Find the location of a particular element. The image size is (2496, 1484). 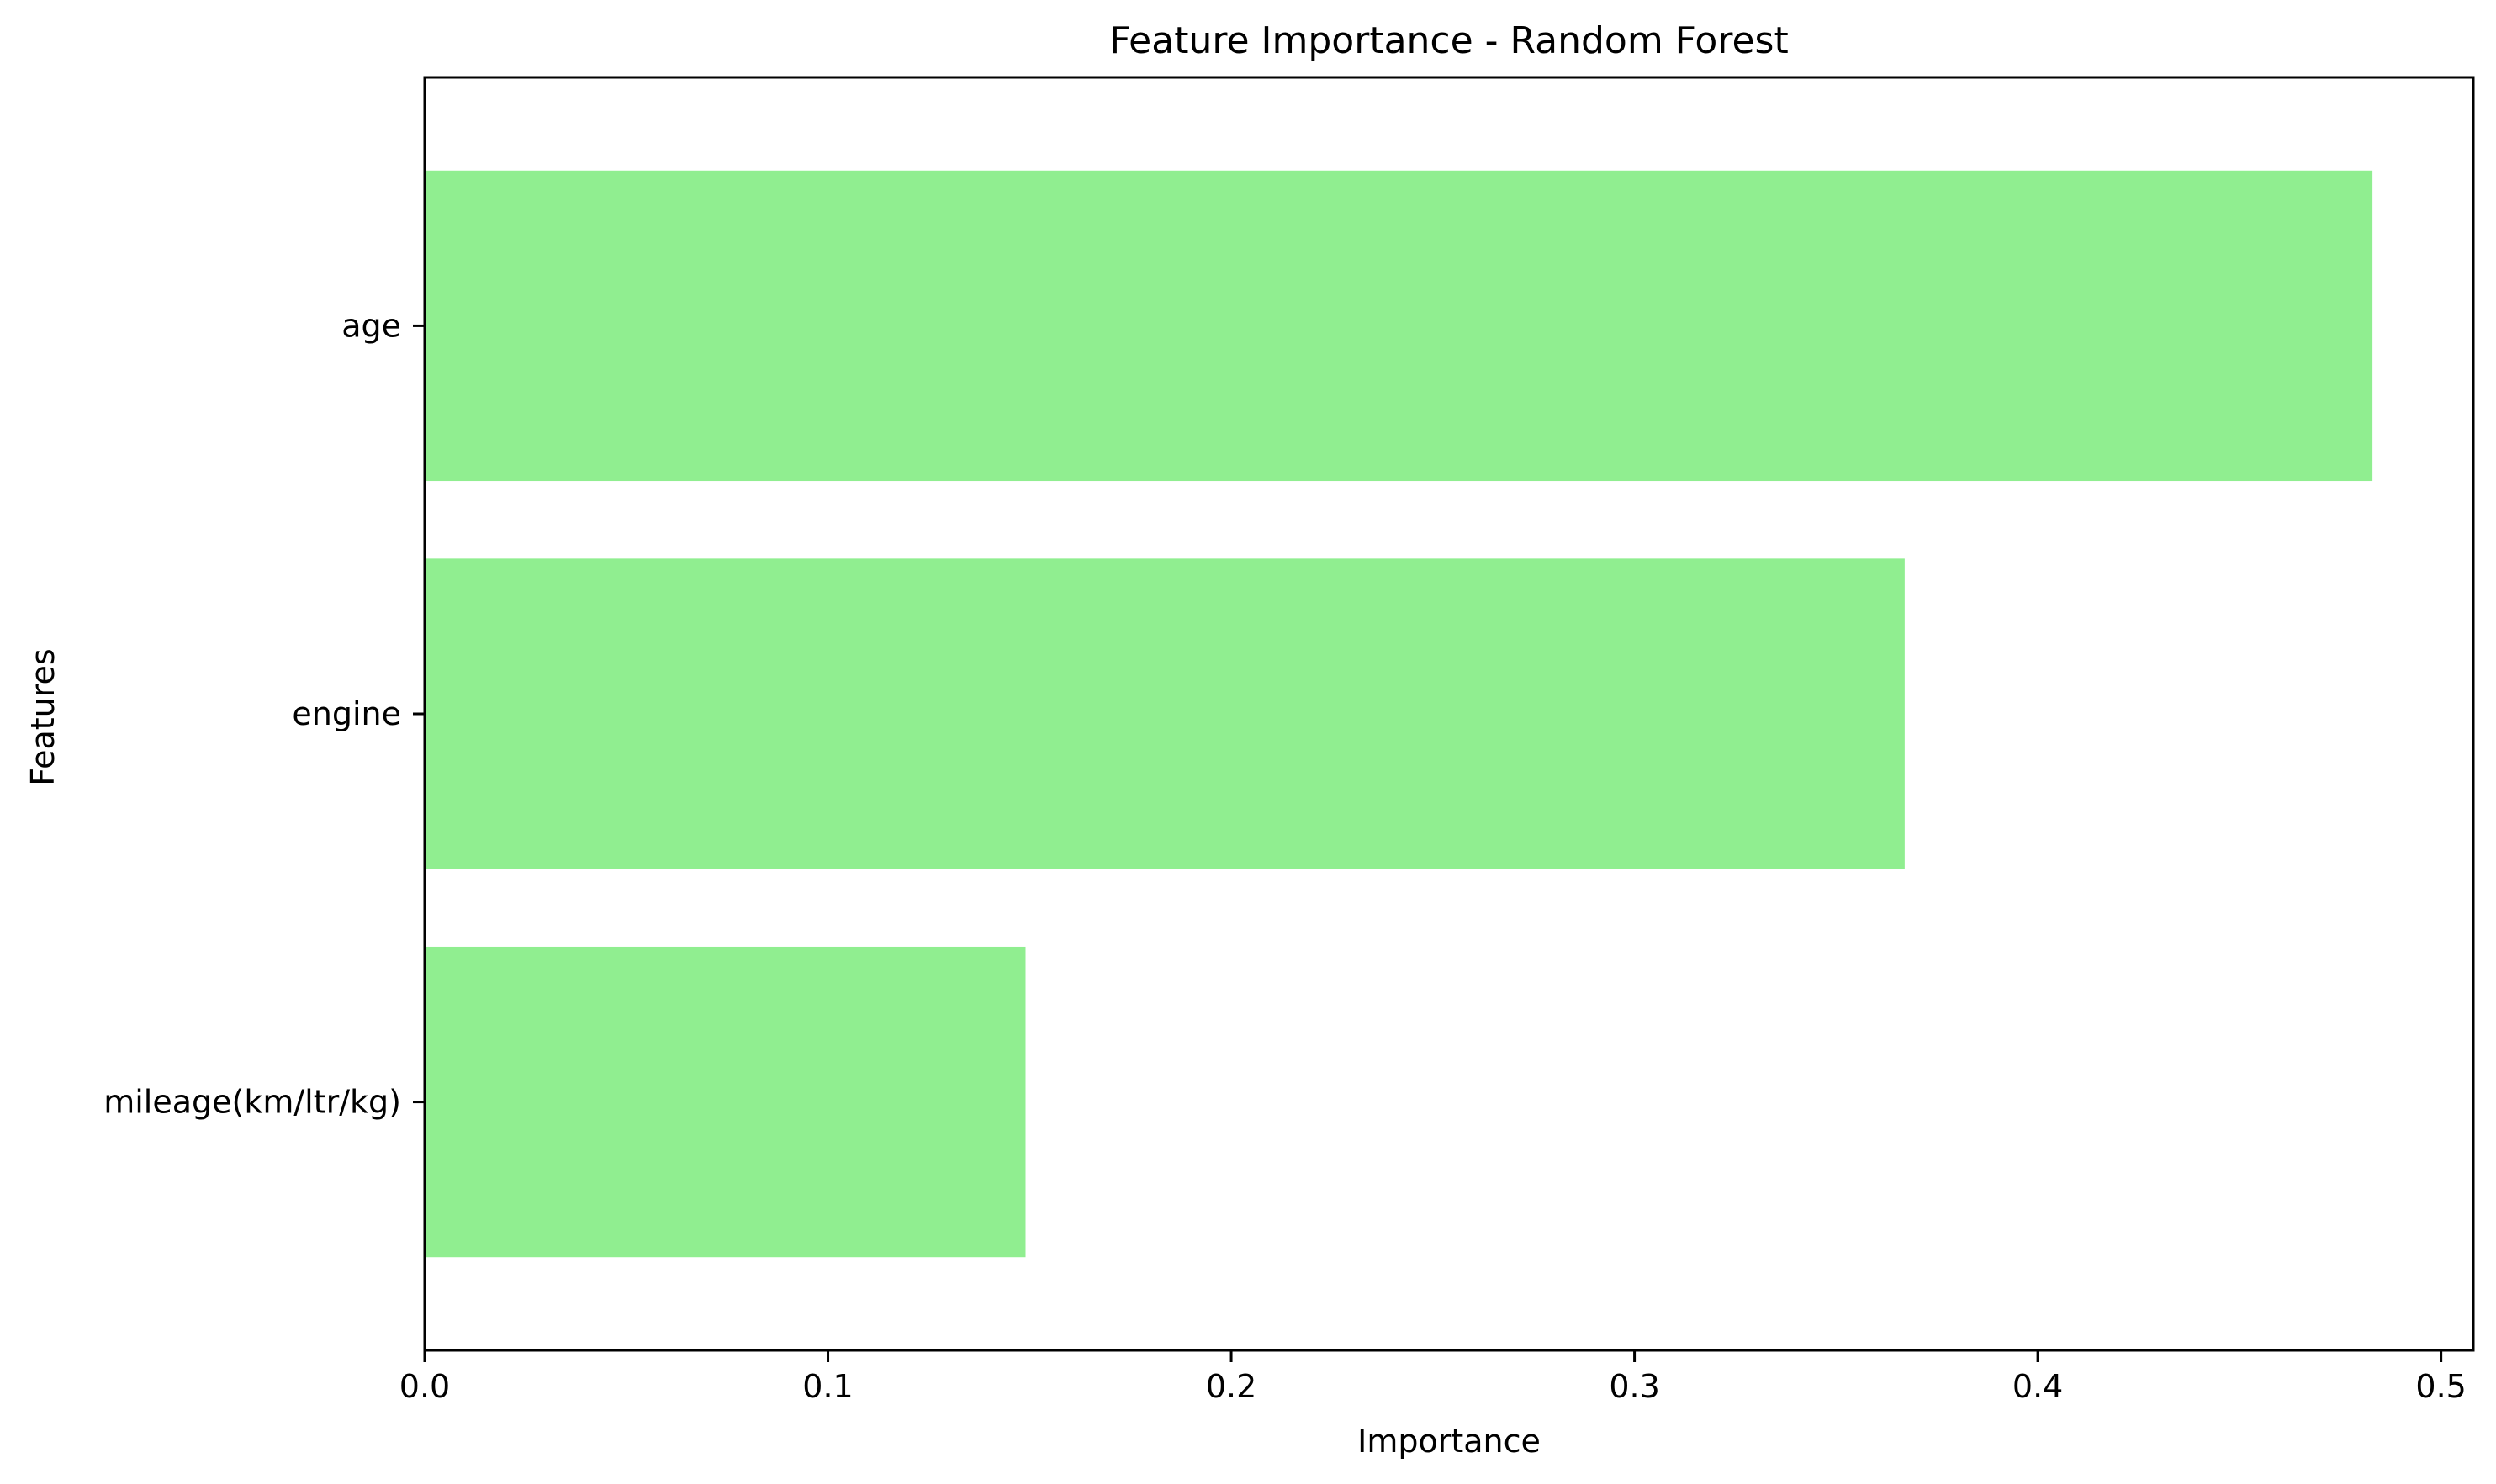

chart-title: Feature Importance - Random Forest is located at coordinates (1448, 40).